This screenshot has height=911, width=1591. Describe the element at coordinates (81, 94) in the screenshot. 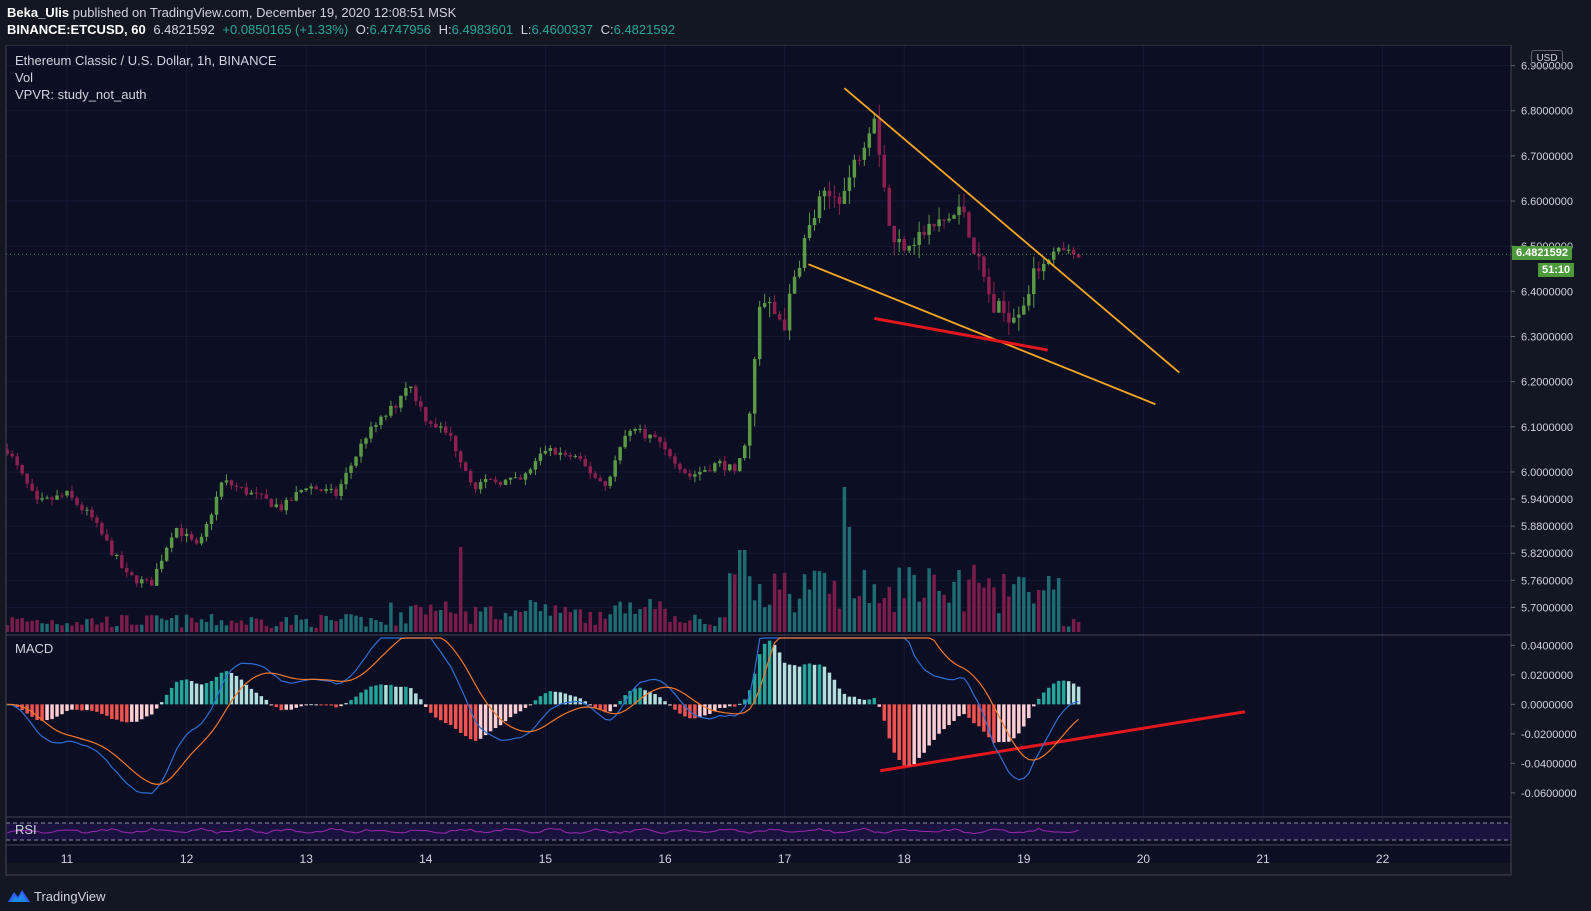

I see `vpvr-legend: VPVR: study_not_auth` at that location.